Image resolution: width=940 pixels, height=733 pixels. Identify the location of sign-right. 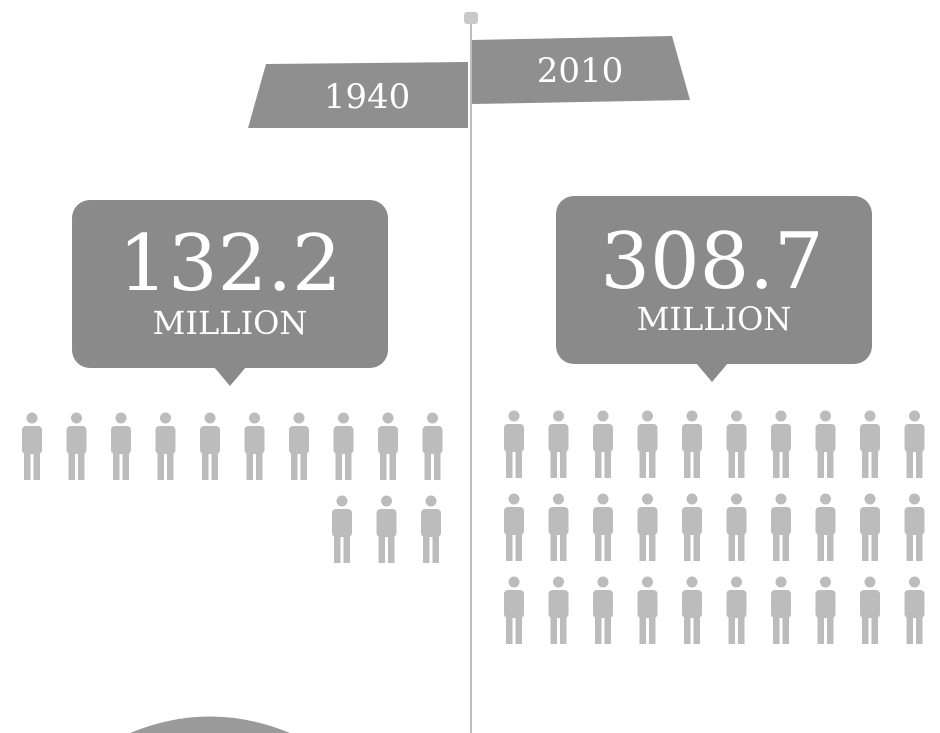
(581, 70).